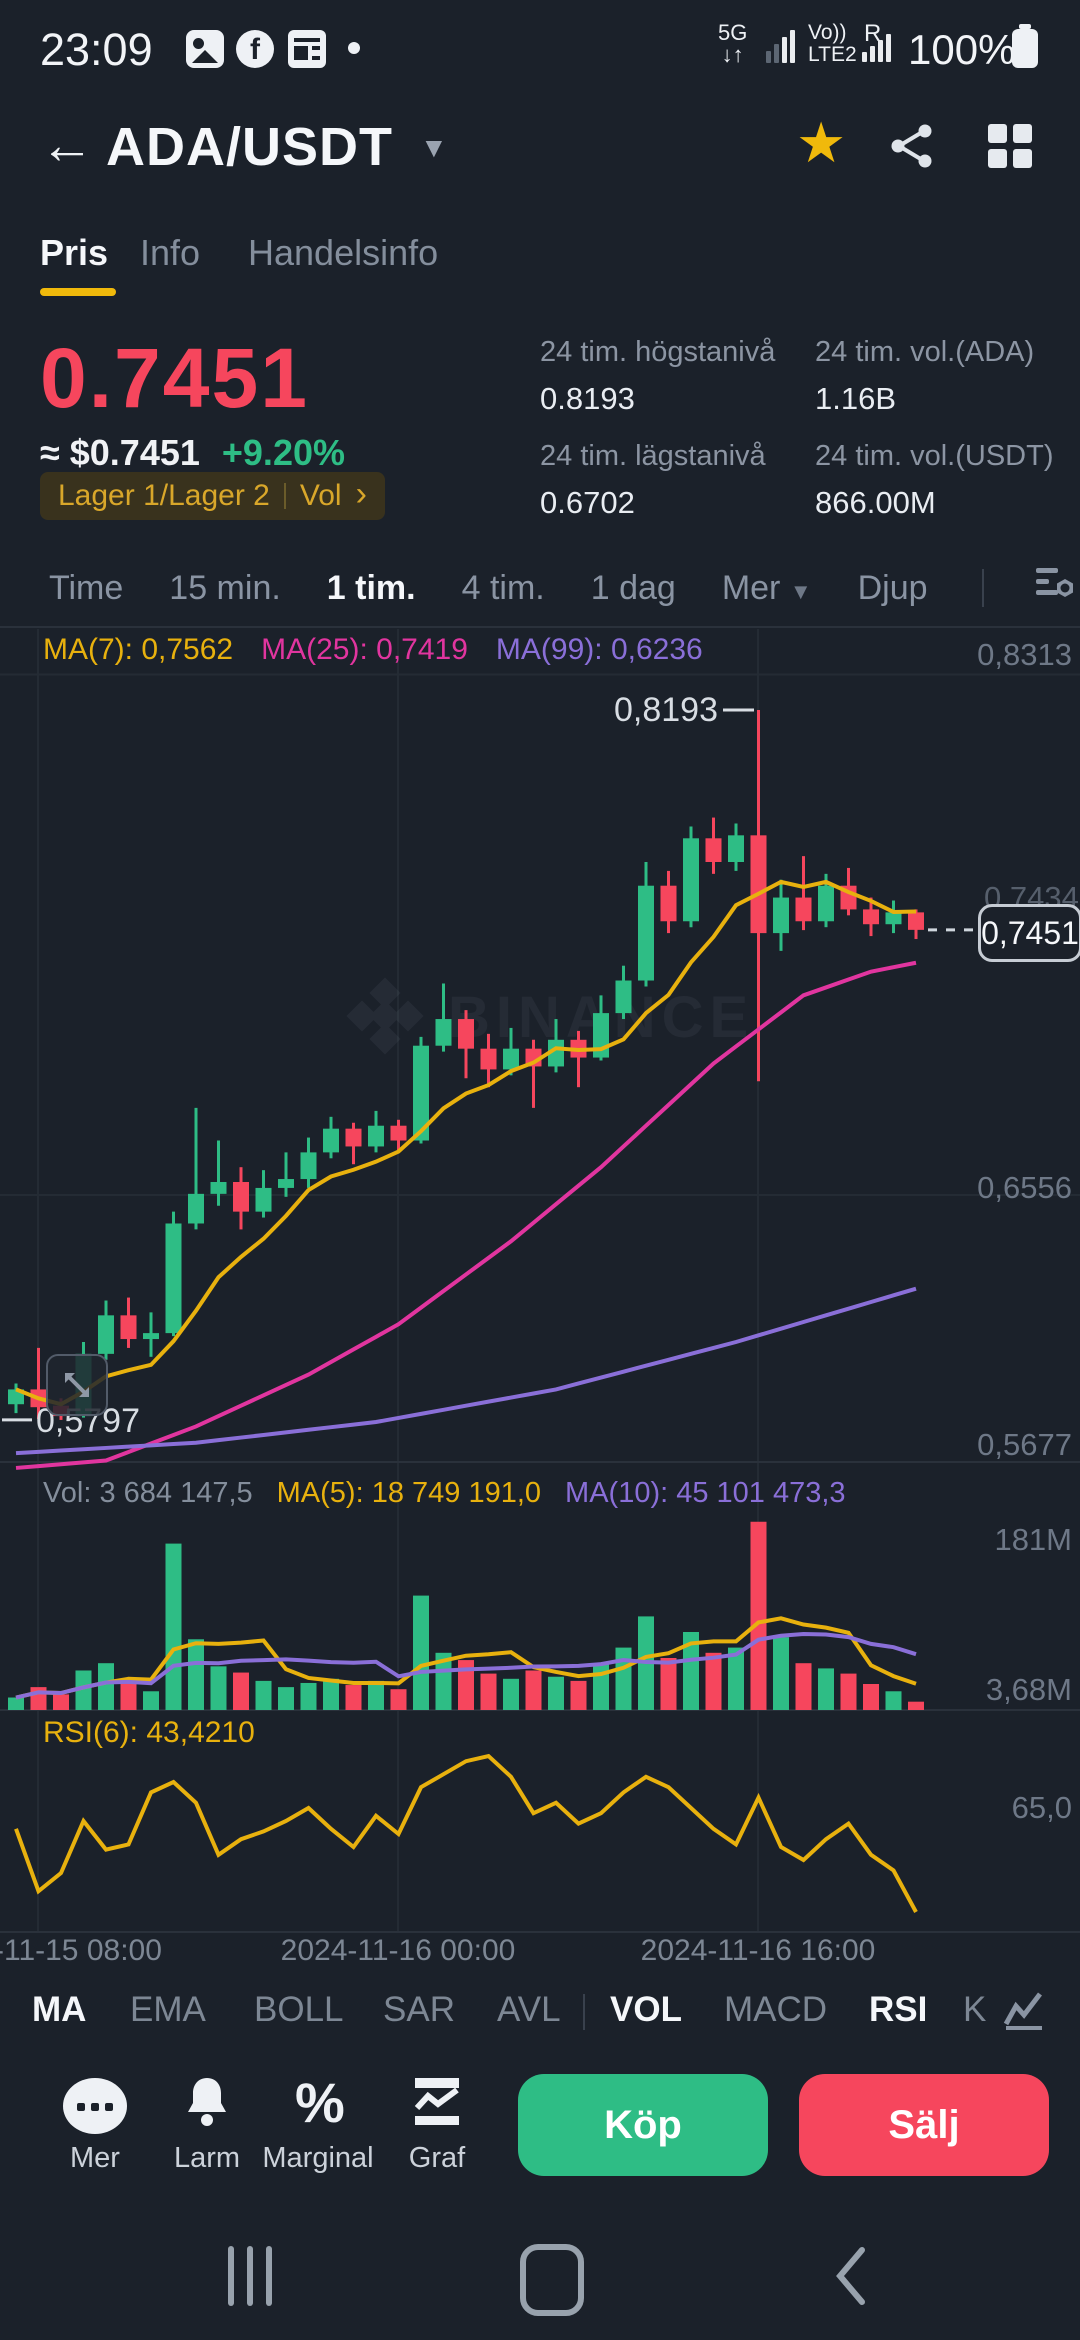 This screenshot has height=2340, width=1080. Describe the element at coordinates (307, 49) in the screenshot. I see `news-notification-icon` at that location.